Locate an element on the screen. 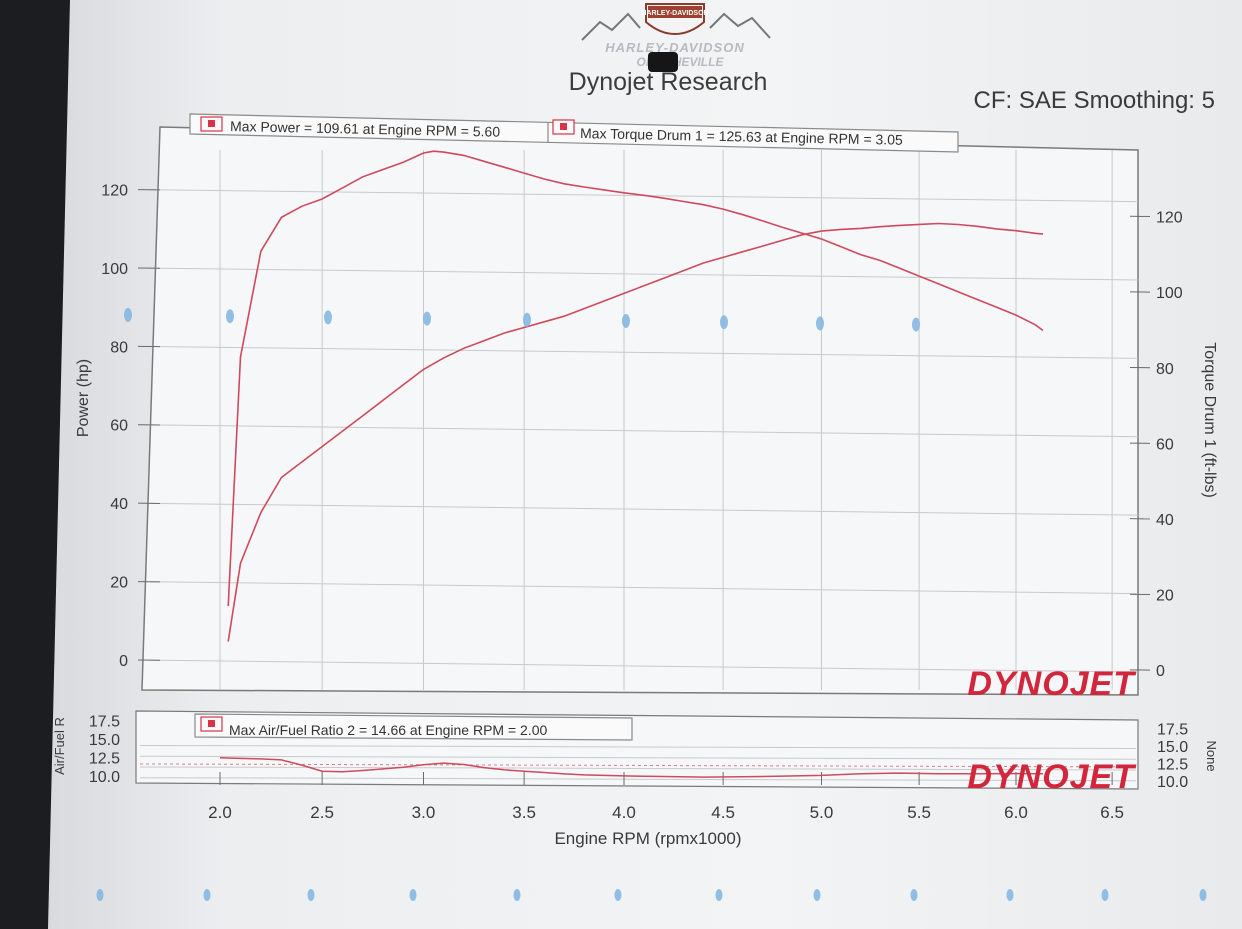  power-tick-label: 80 is located at coordinates (119, 347).